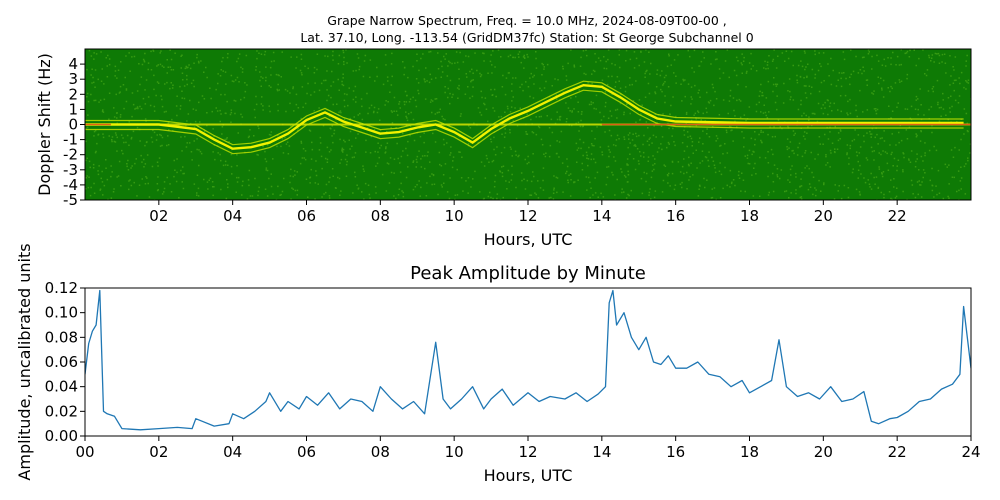 The height and width of the screenshot is (500, 1000). What do you see at coordinates (897, 216) in the screenshot?
I see `spectrogram-x-tick-label: 22` at bounding box center [897, 216].